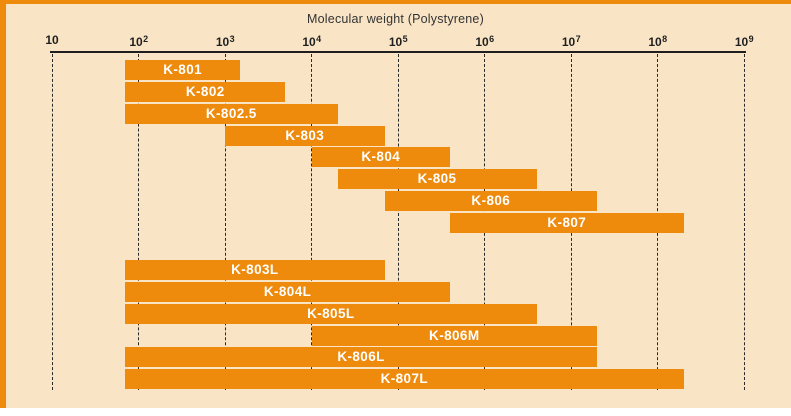 This screenshot has height=416, width=791. Describe the element at coordinates (398, 52) in the screenshot. I see `x-axis-line` at that location.